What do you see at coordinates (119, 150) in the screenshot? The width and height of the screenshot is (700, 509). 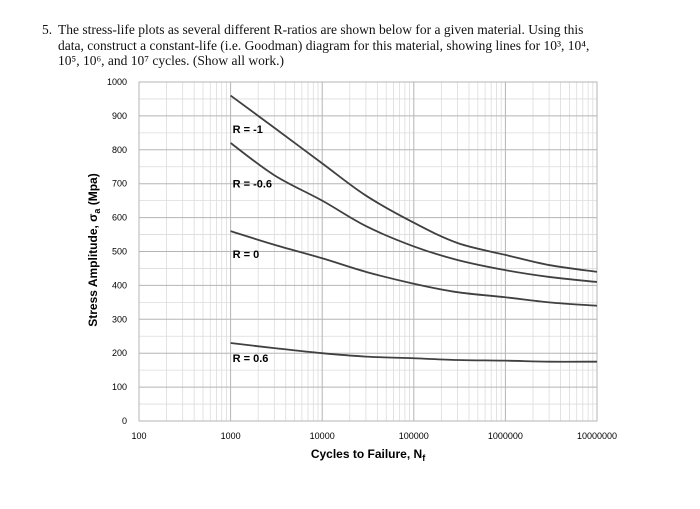 I see `y-tick-label: 800` at bounding box center [119, 150].